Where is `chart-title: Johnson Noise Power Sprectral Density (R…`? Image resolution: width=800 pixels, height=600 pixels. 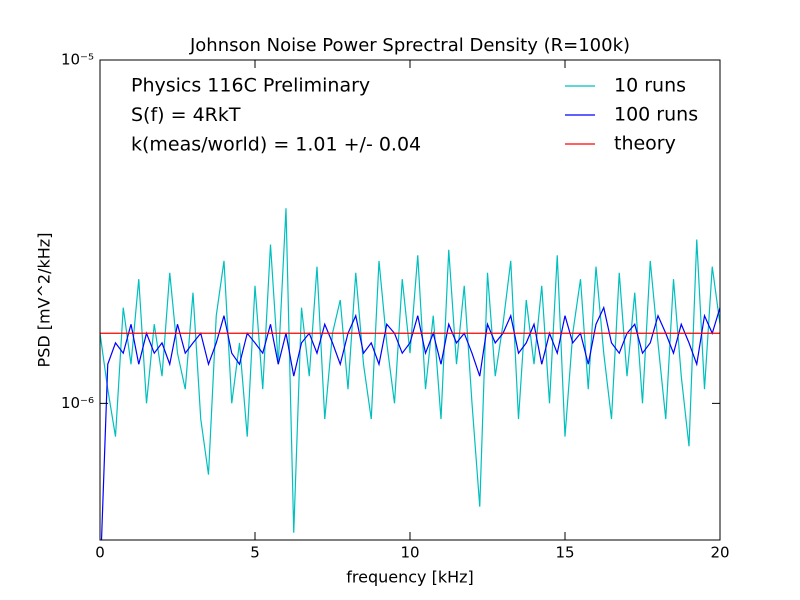 chart-title: Johnson Noise Power Sprectral Density (R… is located at coordinates (409, 45).